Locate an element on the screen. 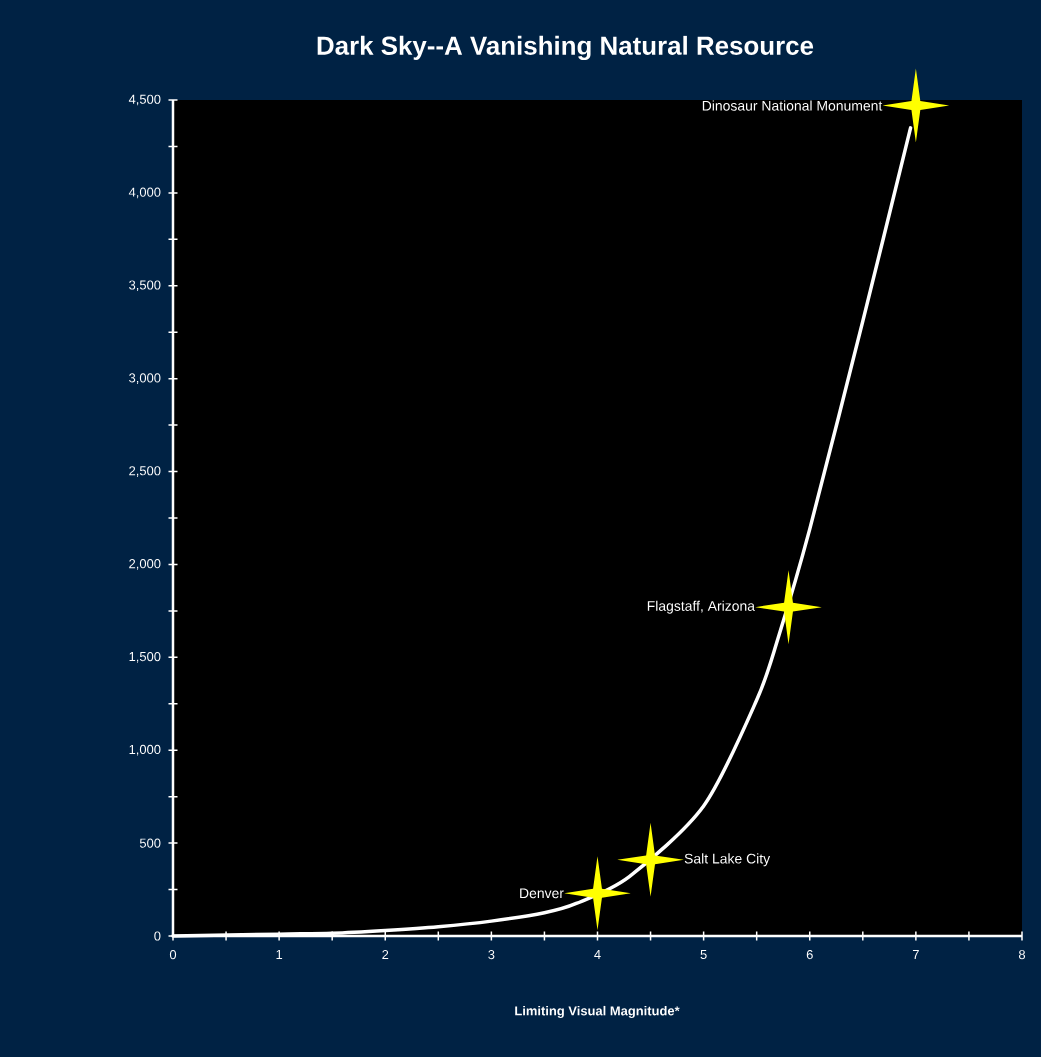 This screenshot has height=1057, width=1041. x-tick-label: 7 is located at coordinates (915, 954).